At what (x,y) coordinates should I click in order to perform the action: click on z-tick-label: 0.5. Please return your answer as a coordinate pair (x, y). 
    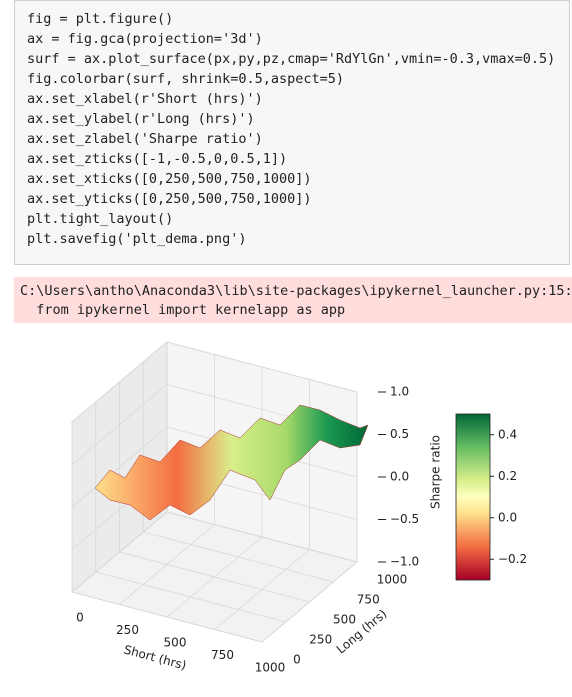
    Looking at the image, I should click on (399, 434).